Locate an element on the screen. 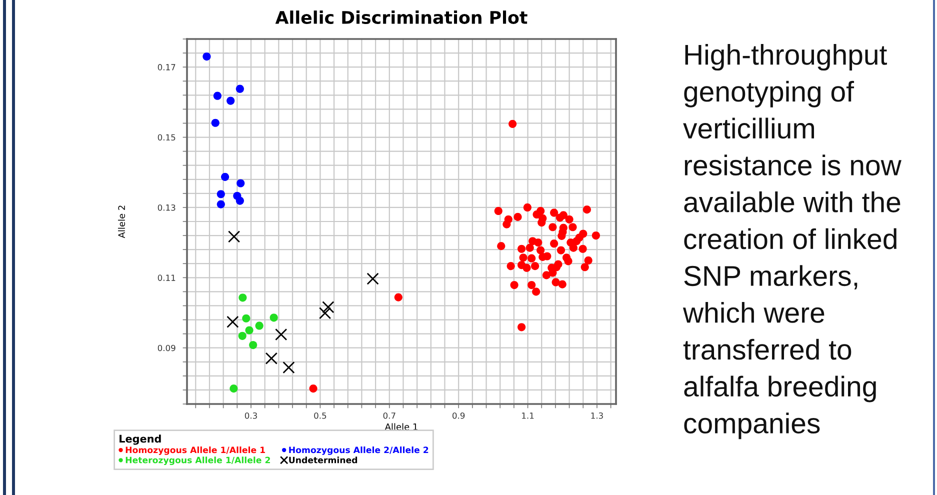 The height and width of the screenshot is (495, 937). legend-label: Homozygous Allele 1/Allele 1 is located at coordinates (195, 450).